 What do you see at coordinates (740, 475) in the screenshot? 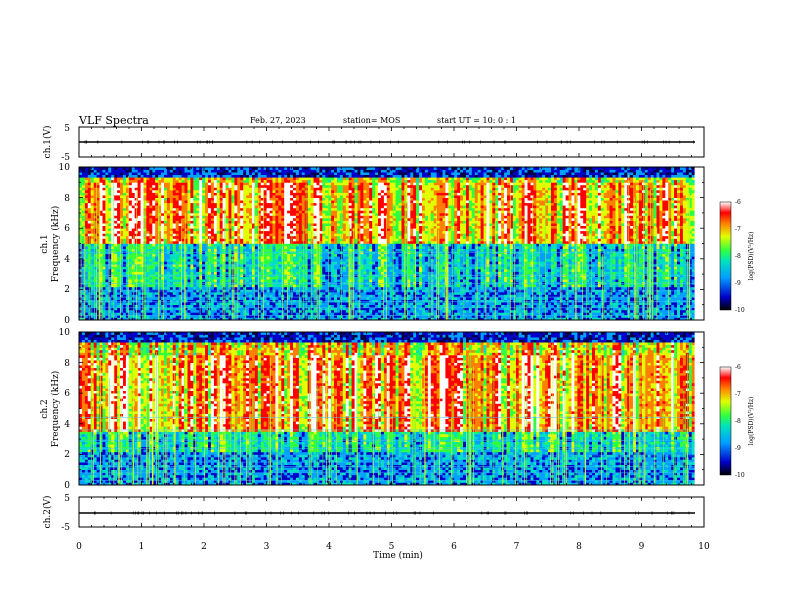
I see `ch2-cb-tick-m10: -10` at bounding box center [740, 475].